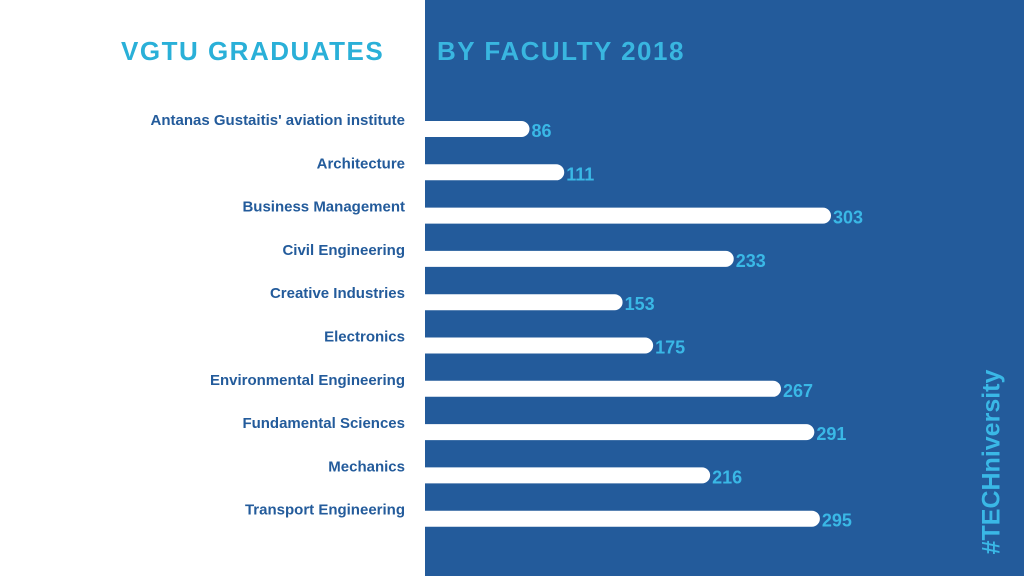 Image resolution: width=1024 pixels, height=576 pixels. What do you see at coordinates (580, 174) in the screenshot?
I see `value-label-1: 111` at bounding box center [580, 174].